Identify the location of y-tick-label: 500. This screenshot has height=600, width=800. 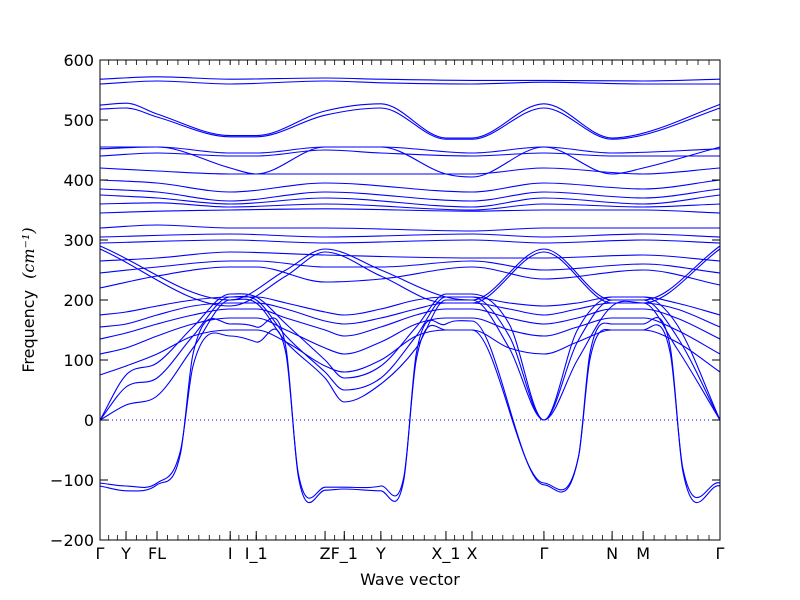
(78, 120).